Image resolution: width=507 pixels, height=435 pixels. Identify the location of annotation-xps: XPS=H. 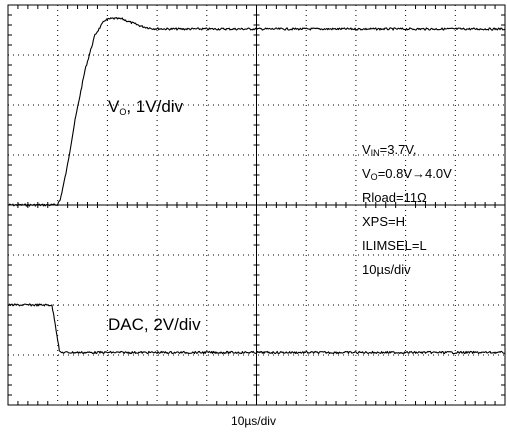
(383, 221).